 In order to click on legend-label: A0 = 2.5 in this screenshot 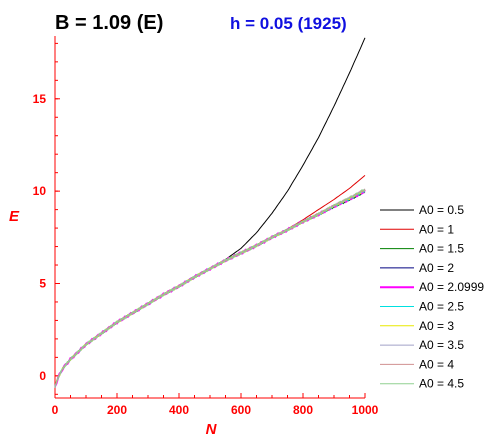, I will do `click(441, 307)`.